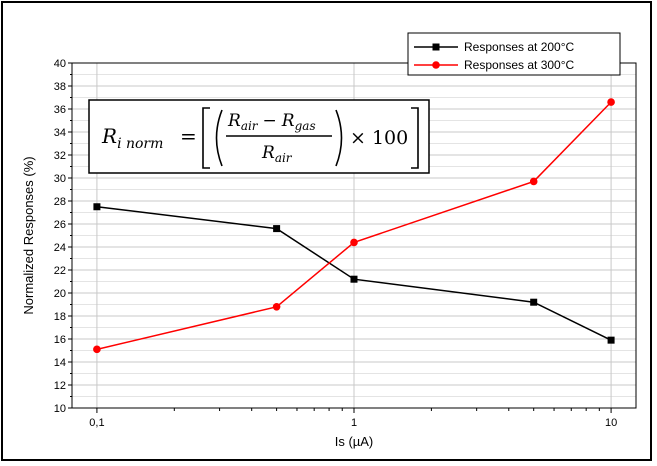  What do you see at coordinates (188, 136) in the screenshot?
I see `formula-equals: =` at bounding box center [188, 136].